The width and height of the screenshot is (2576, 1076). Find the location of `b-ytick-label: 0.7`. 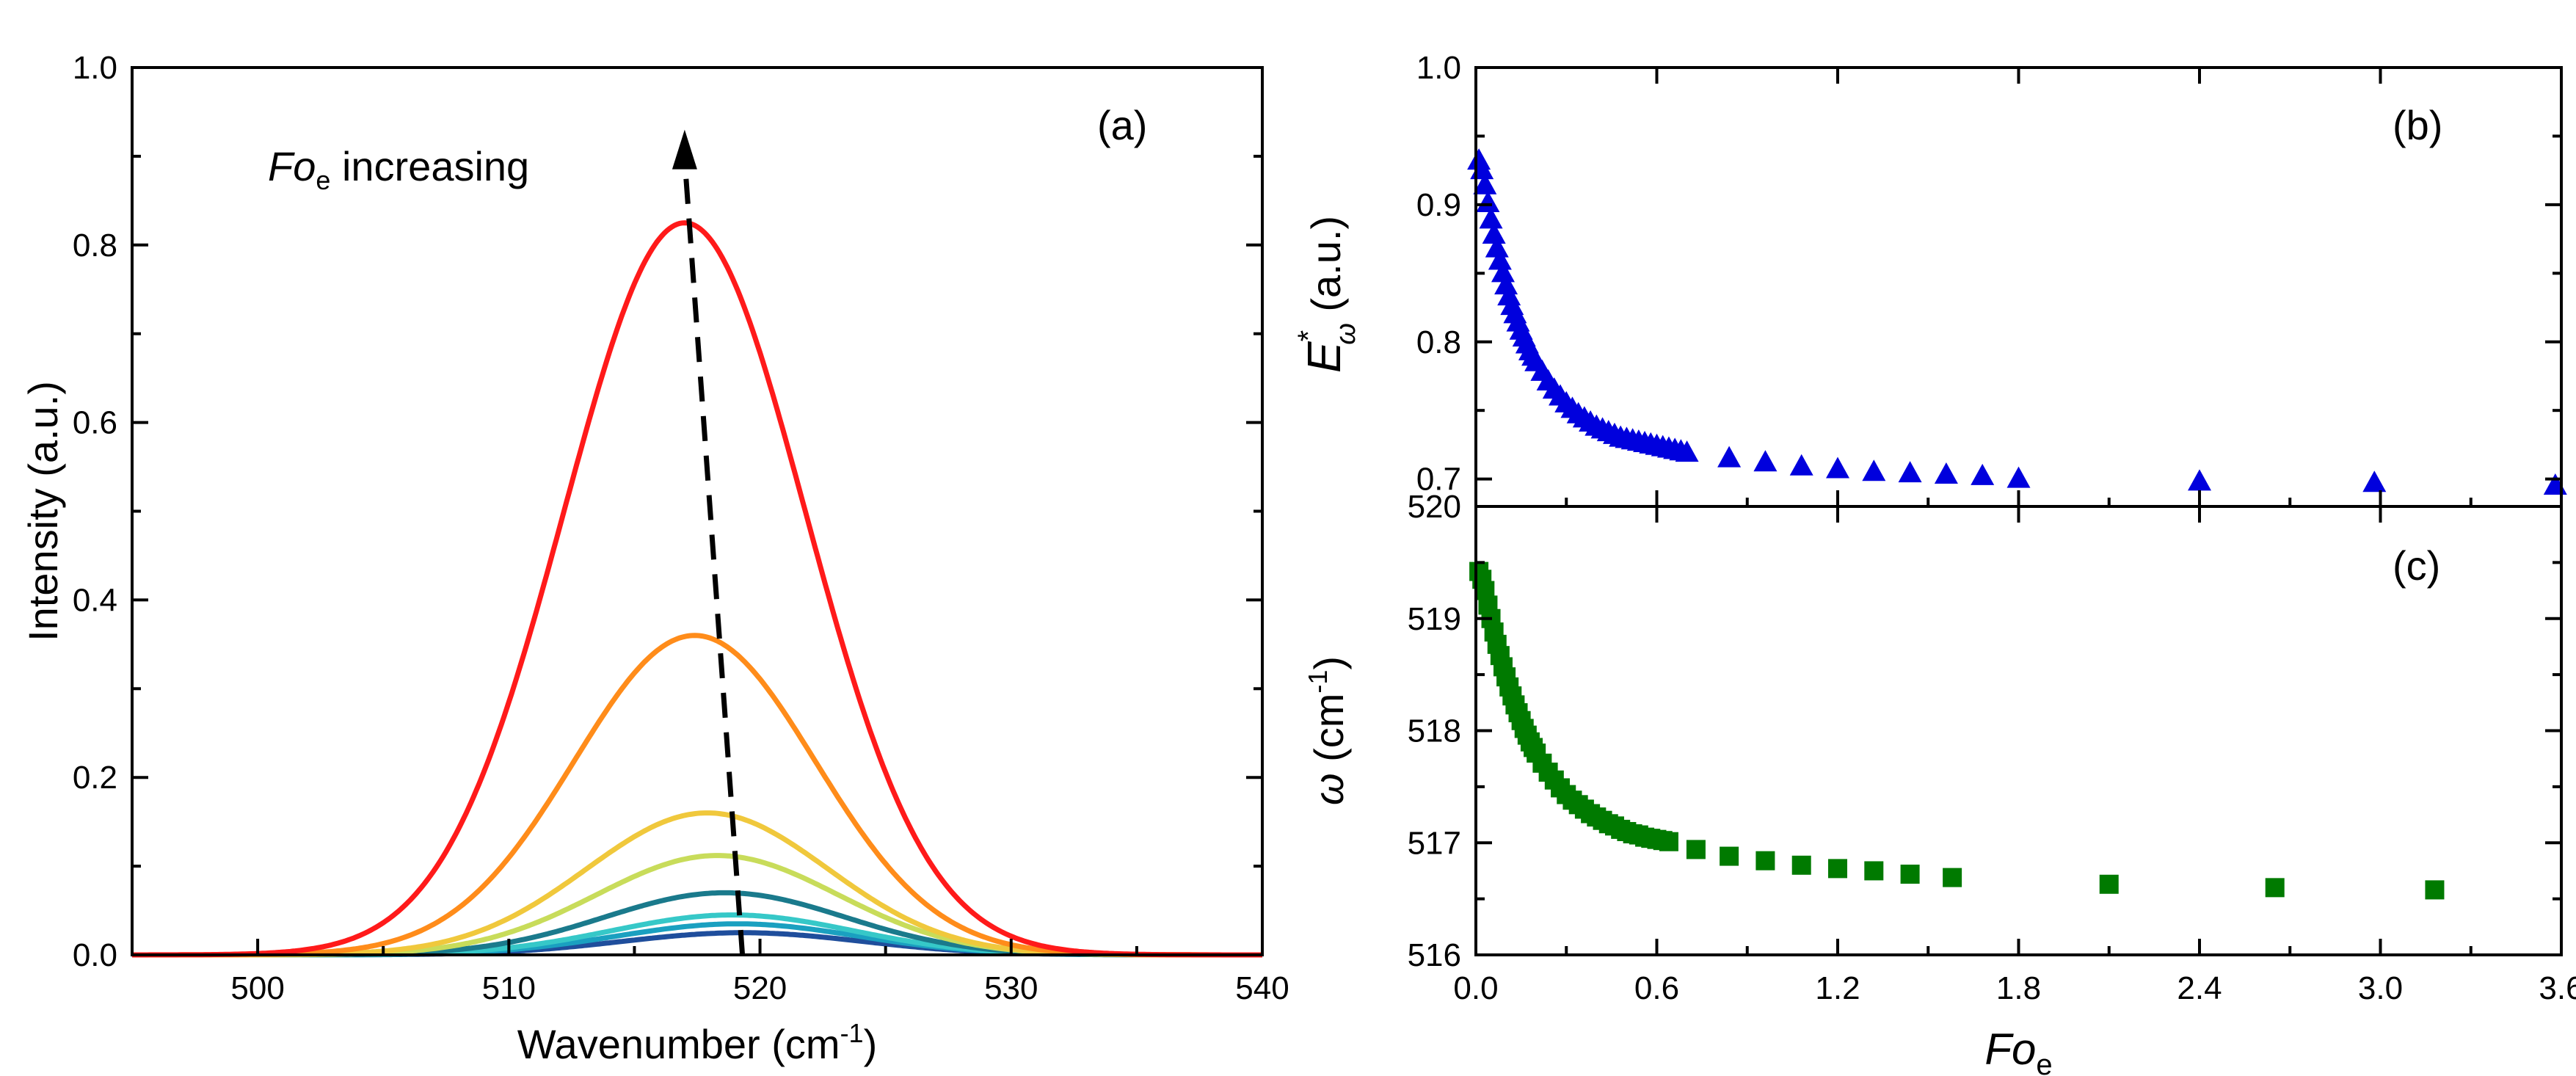

b-ytick-label: 0.7 is located at coordinates (1438, 480).